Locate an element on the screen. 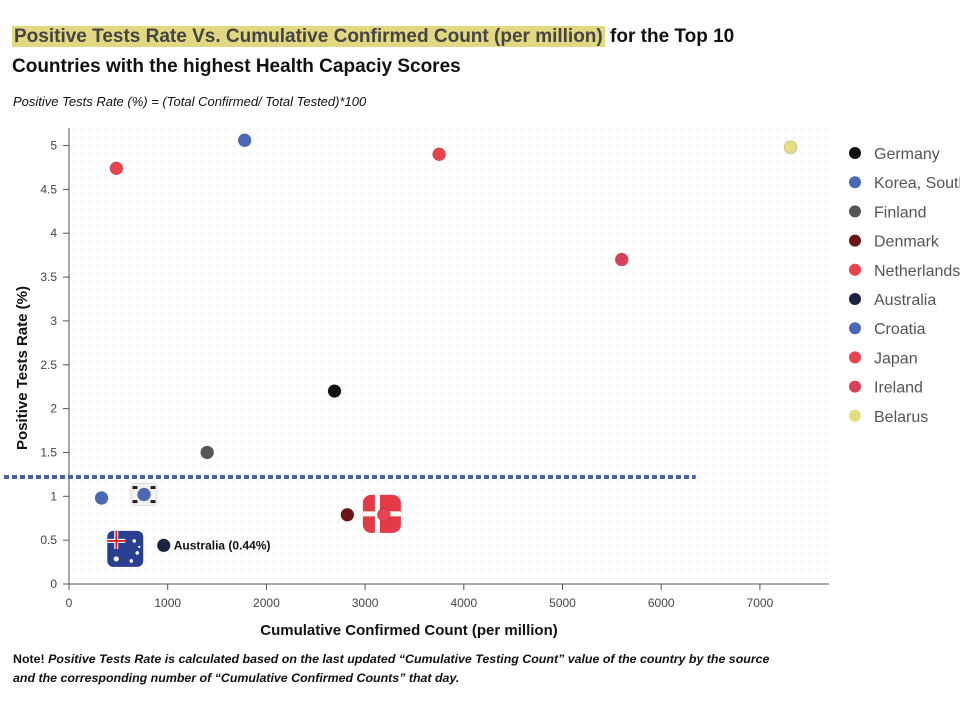  x-tick-label: 0 is located at coordinates (69, 603).